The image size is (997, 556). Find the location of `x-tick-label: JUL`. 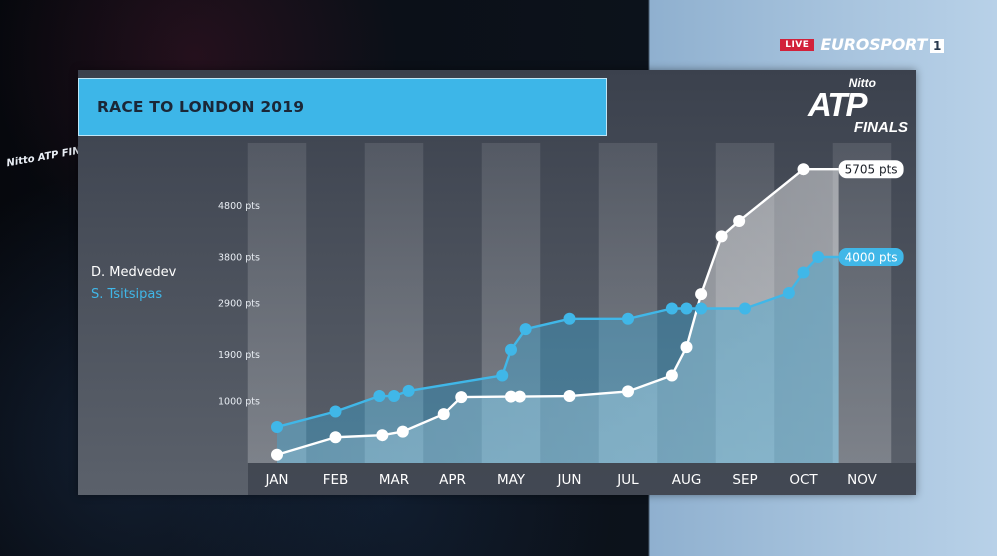

x-tick-label: JUL is located at coordinates (627, 480).